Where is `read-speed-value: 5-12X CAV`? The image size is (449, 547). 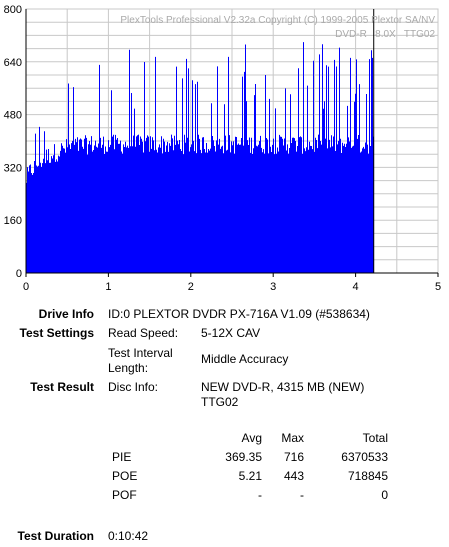 read-speed-value: 5-12X CAV is located at coordinates (231, 333).